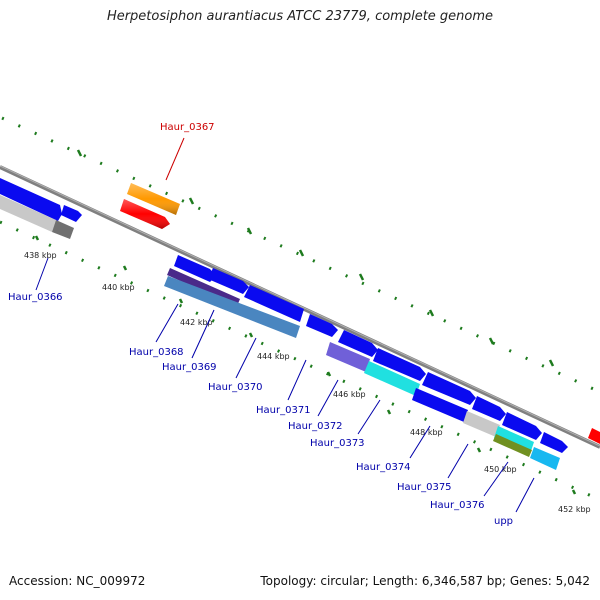 This screenshot has height=600, width=600. I want to click on scale-label-444: 444 kbp, so click(273, 356).